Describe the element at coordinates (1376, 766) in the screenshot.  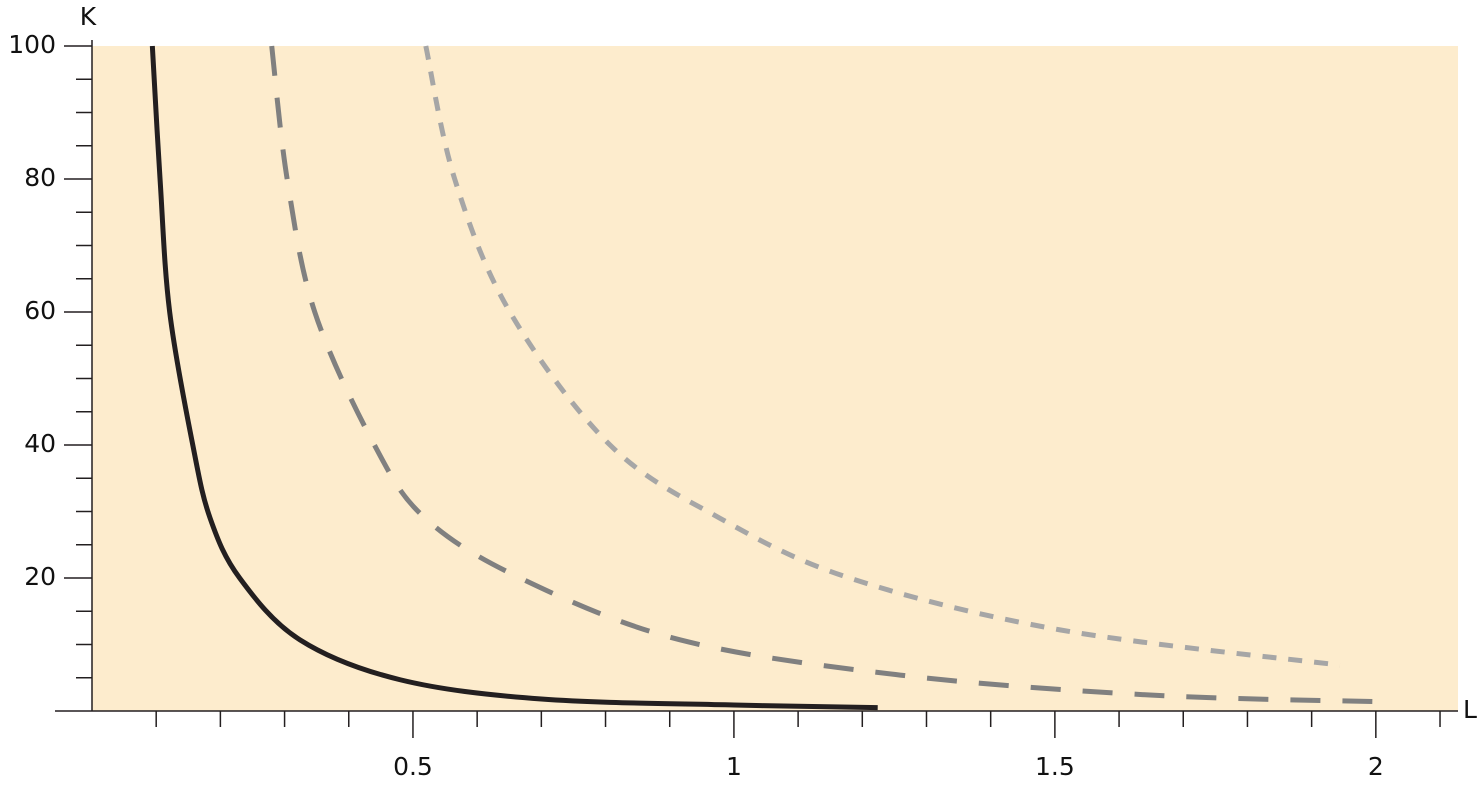
I see `x-tick-label: 2` at that location.